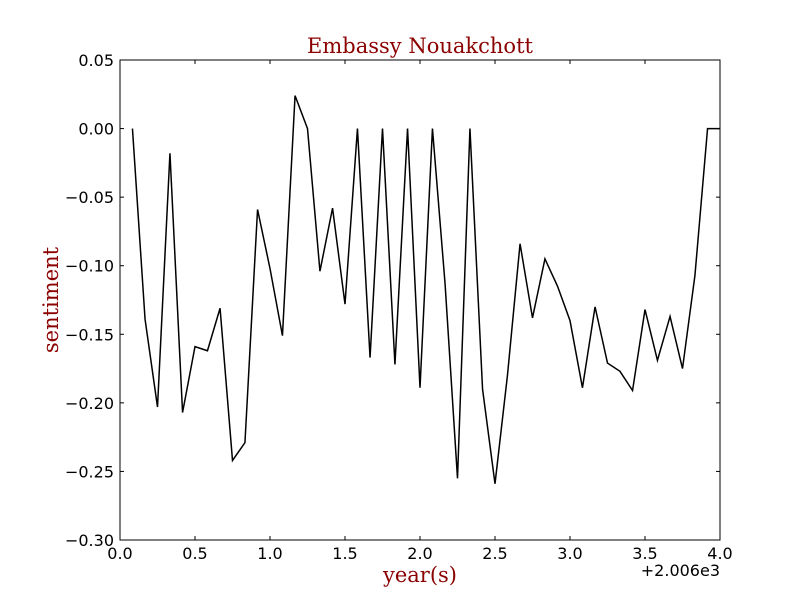 This screenshot has height=600, width=800. Describe the element at coordinates (269, 553) in the screenshot. I see `x-tick-label: 1.0` at that location.